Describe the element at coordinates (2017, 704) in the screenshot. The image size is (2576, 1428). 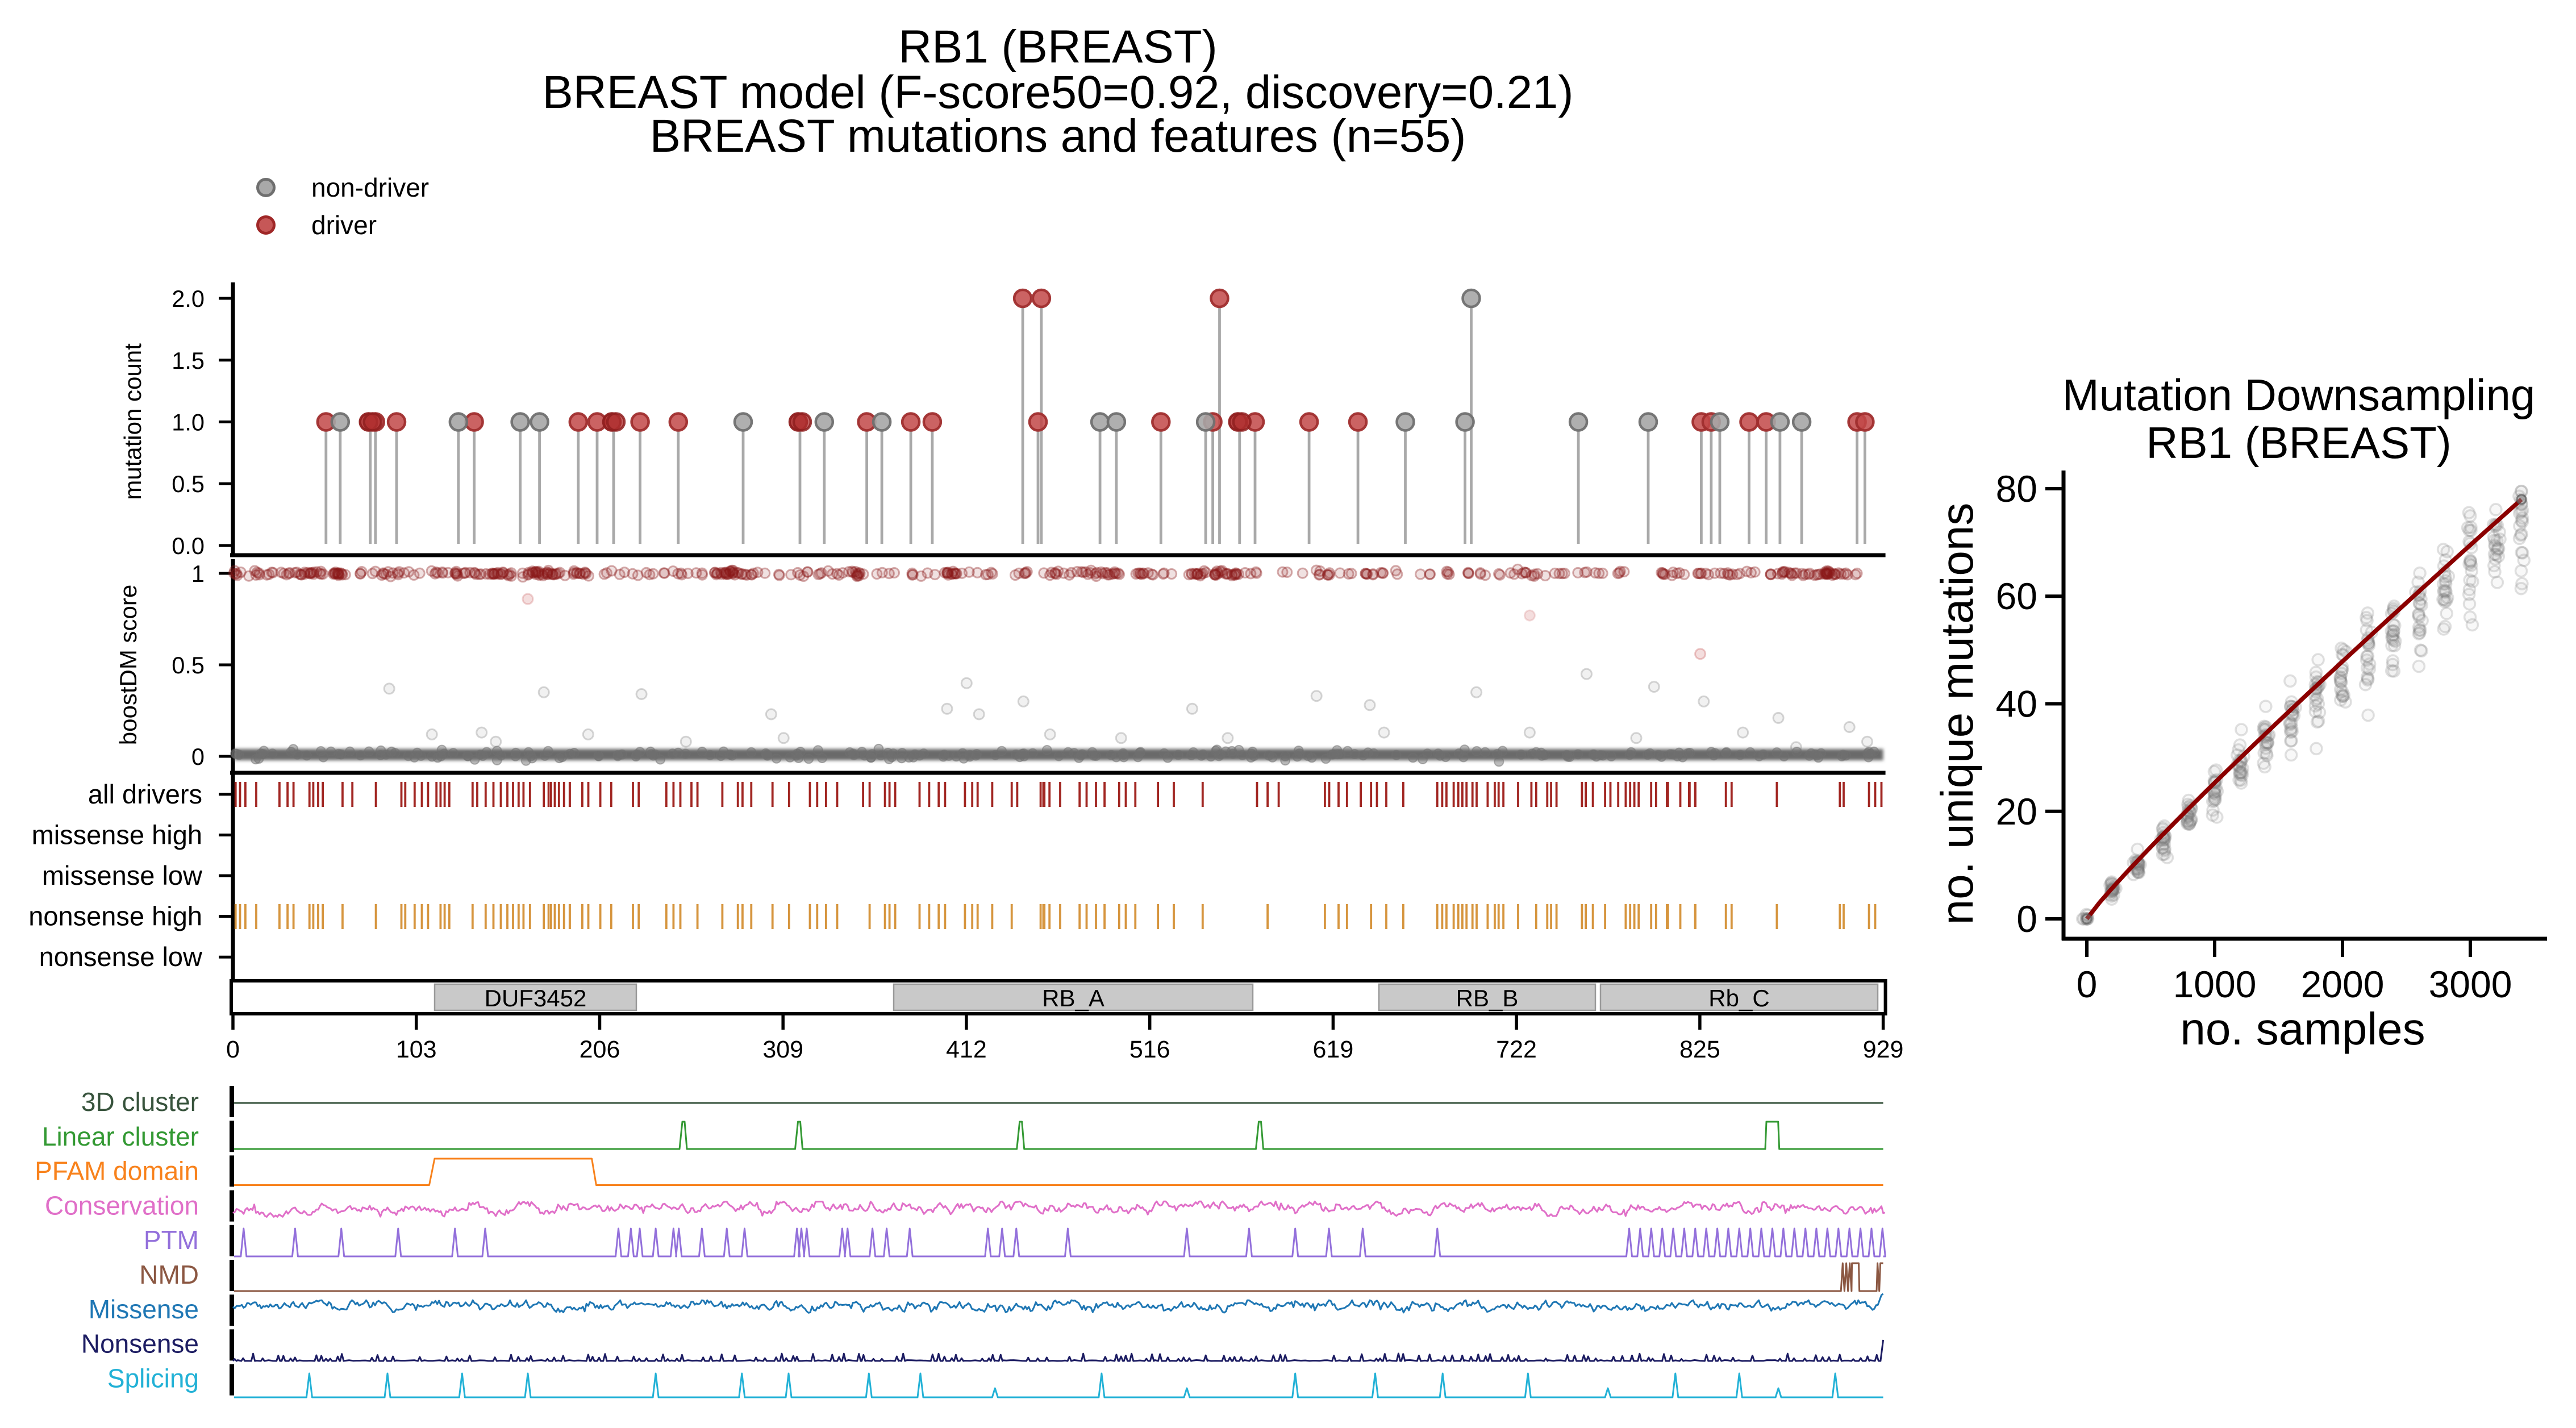
I see `svg-text: 40` at that location.